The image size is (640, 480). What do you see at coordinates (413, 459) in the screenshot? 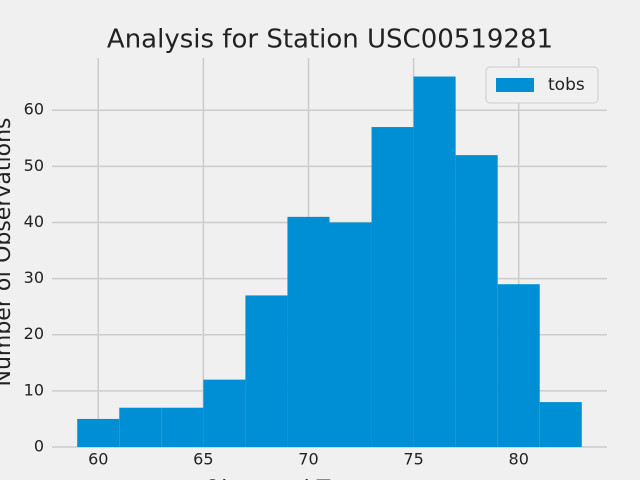
I see `x-tick-label: 75` at bounding box center [413, 459].